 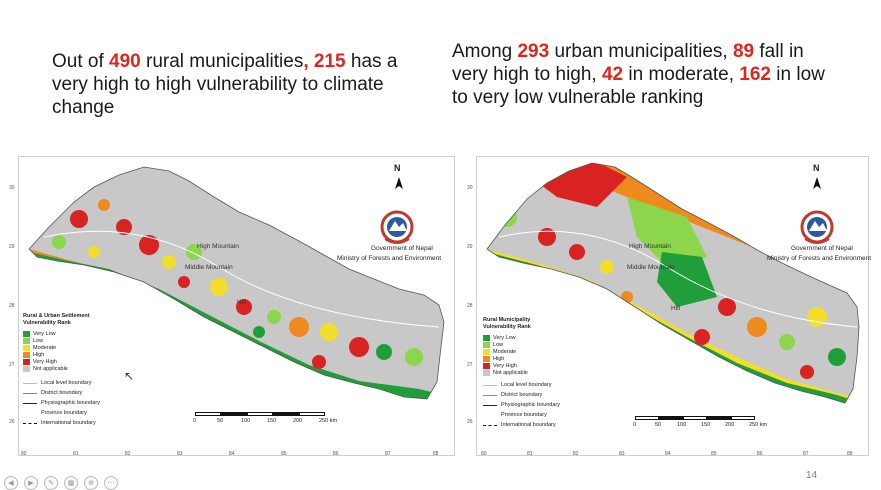 I want to click on mouse-cursor-icon: ↖, so click(x=129, y=376).